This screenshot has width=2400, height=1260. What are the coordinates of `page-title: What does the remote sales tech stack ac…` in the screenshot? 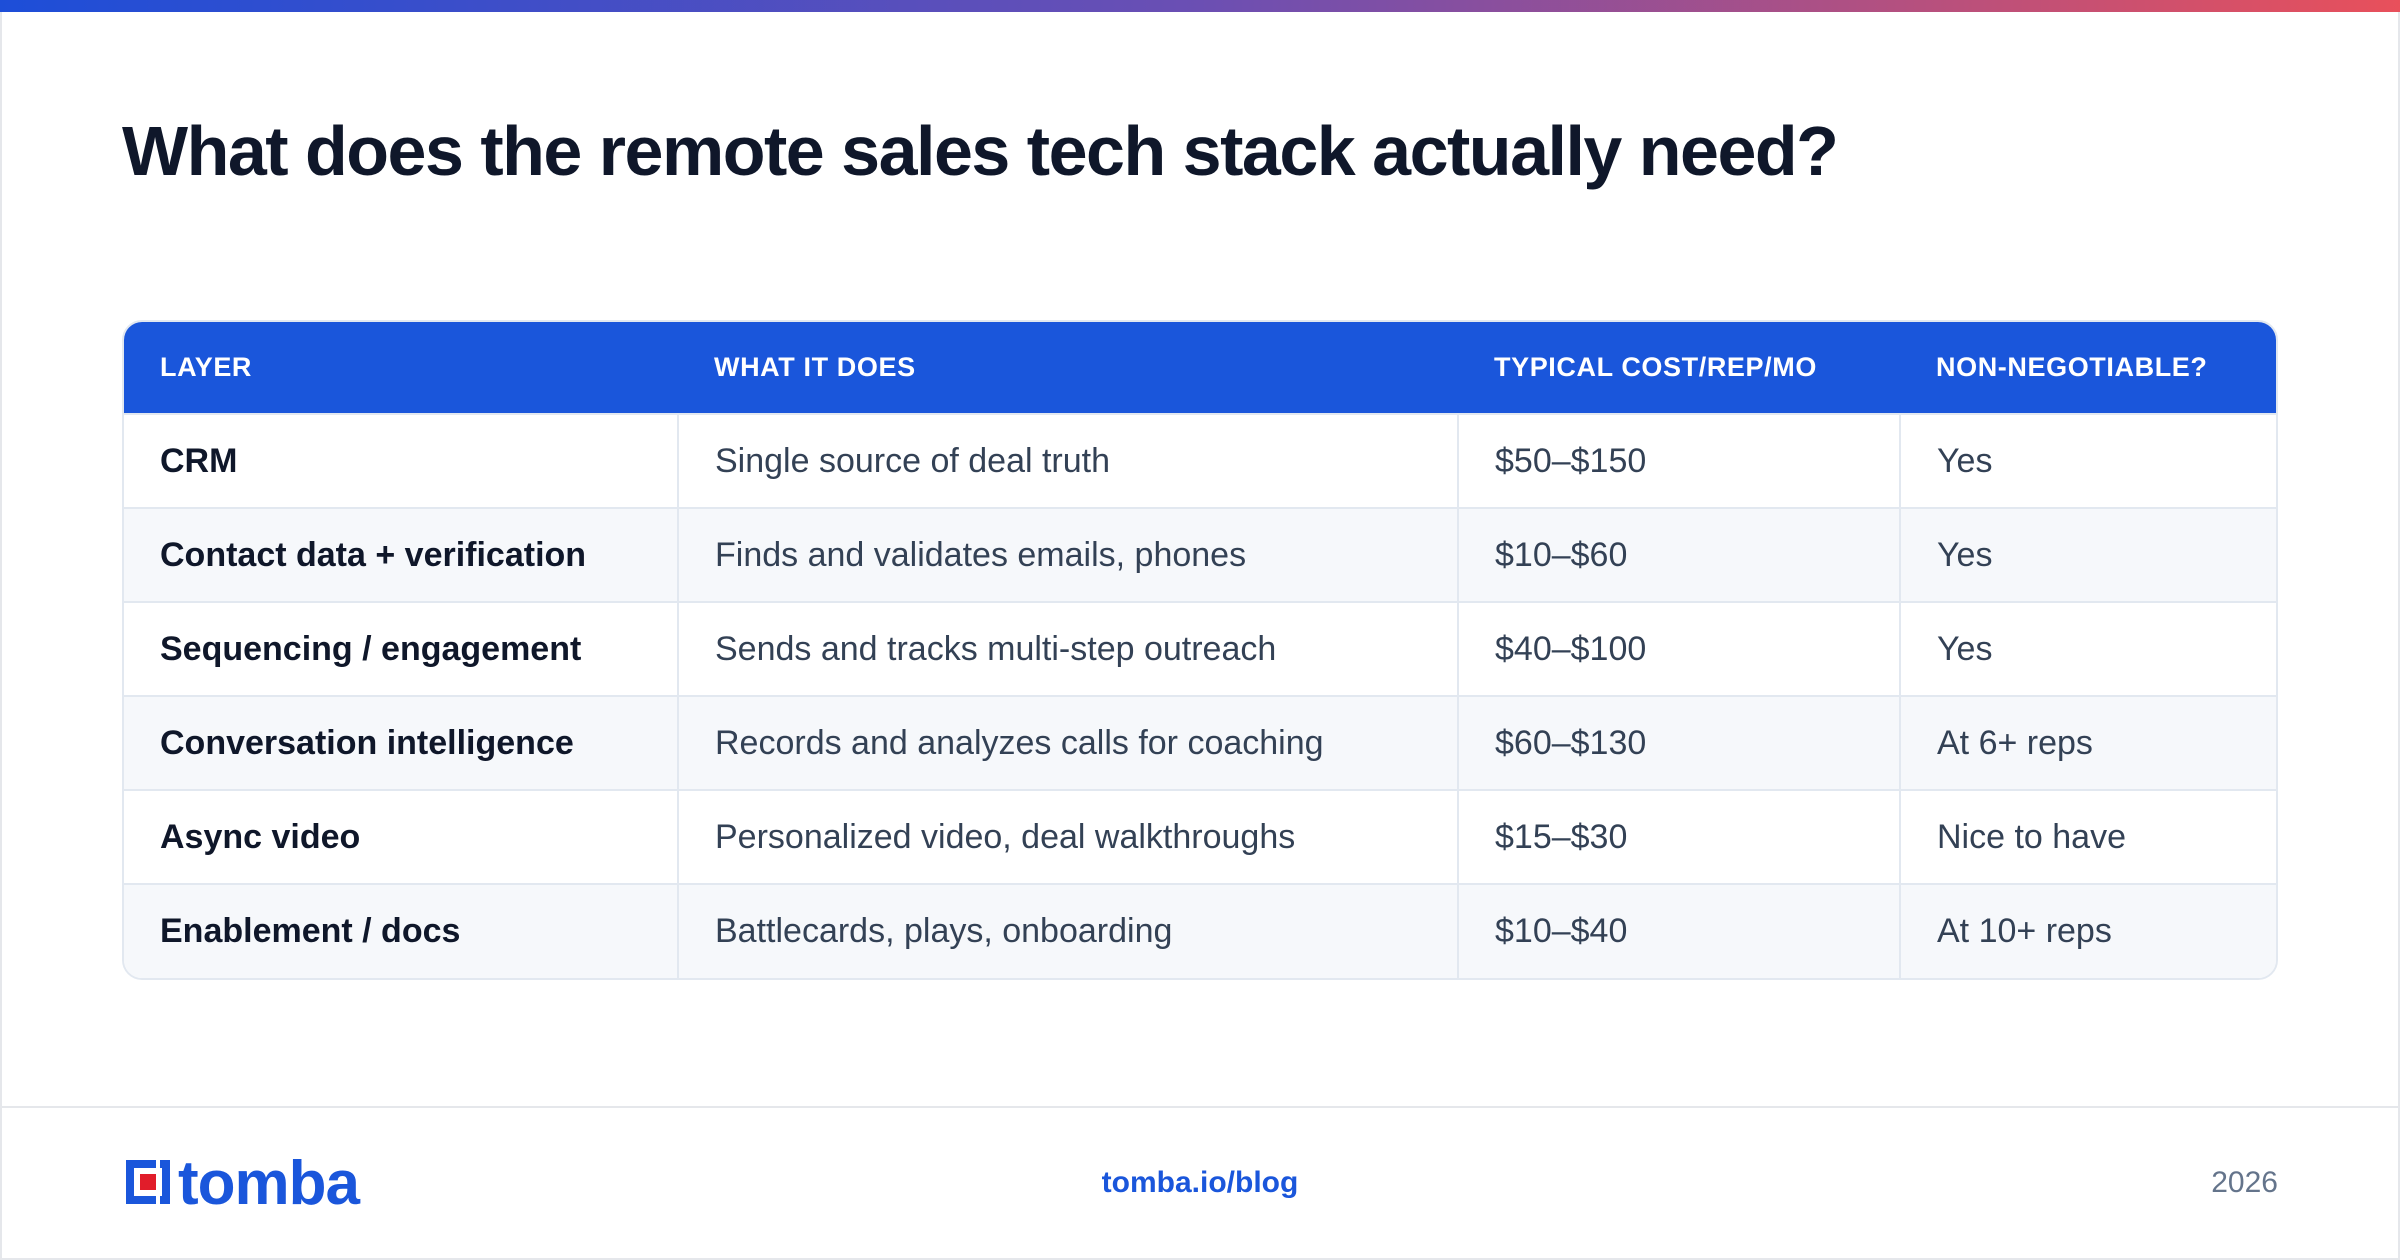 It's located at (980, 151).